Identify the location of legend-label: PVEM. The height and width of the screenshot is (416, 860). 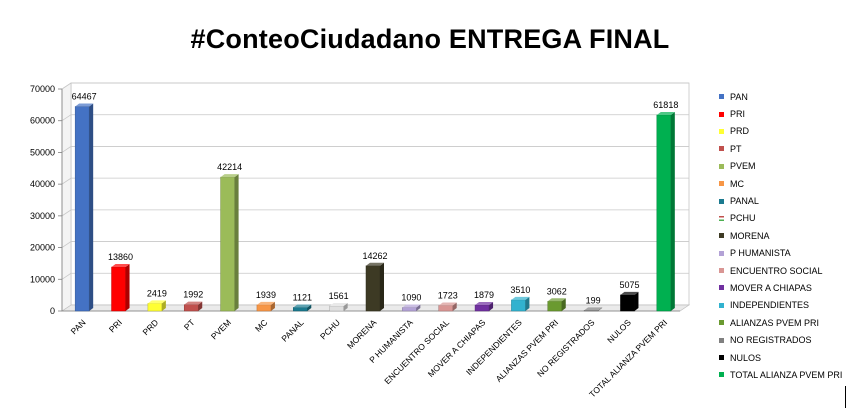
(743, 166).